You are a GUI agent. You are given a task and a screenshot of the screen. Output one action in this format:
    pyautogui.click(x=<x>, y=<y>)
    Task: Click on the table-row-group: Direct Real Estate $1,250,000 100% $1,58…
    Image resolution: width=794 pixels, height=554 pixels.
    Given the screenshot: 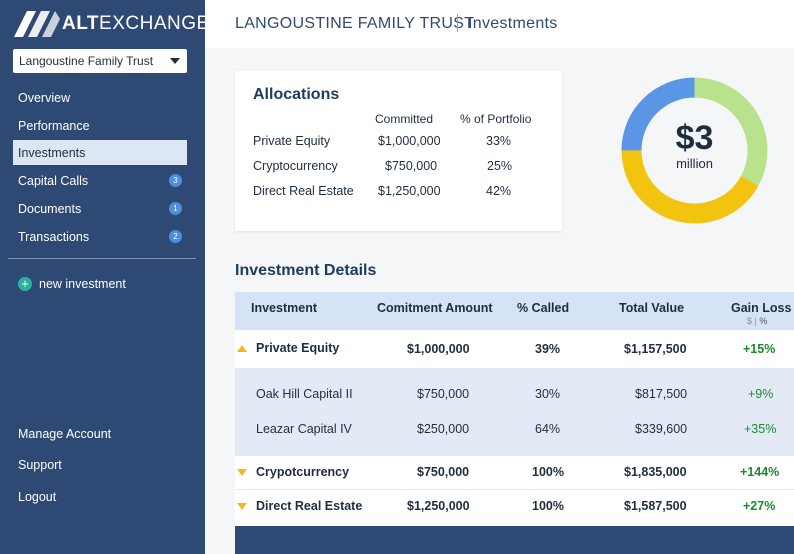 What is the action you would take?
    pyautogui.click(x=514, y=508)
    